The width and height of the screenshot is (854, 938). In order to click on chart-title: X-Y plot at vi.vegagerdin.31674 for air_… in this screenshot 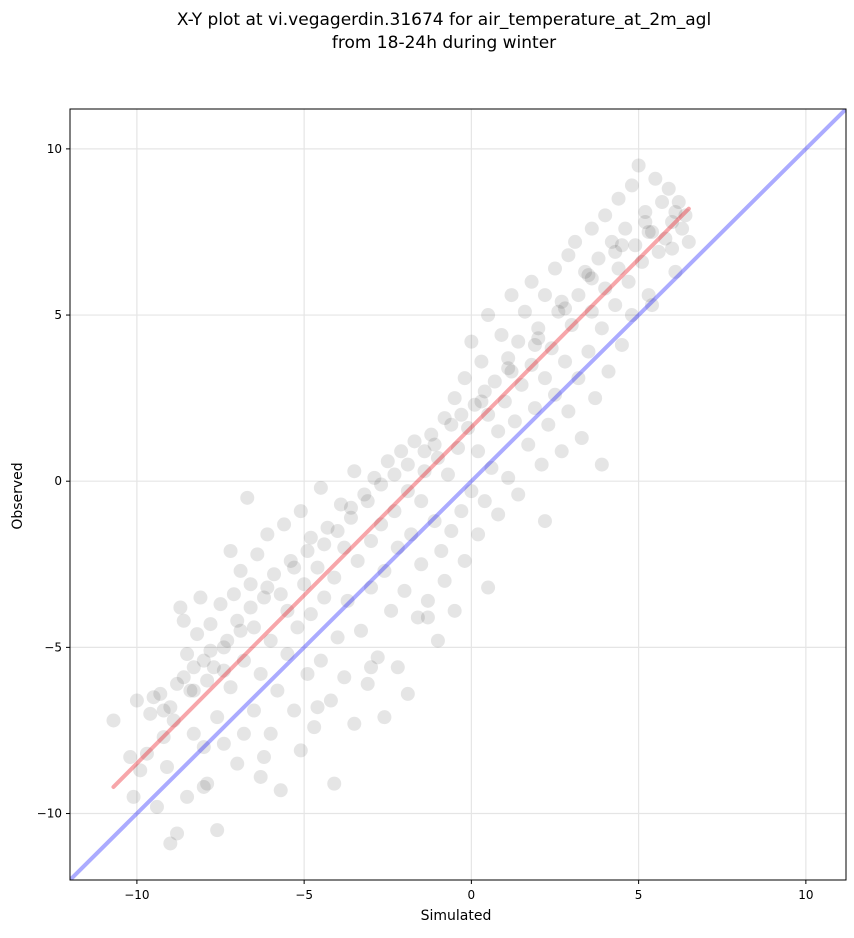, I will do `click(444, 20)`.